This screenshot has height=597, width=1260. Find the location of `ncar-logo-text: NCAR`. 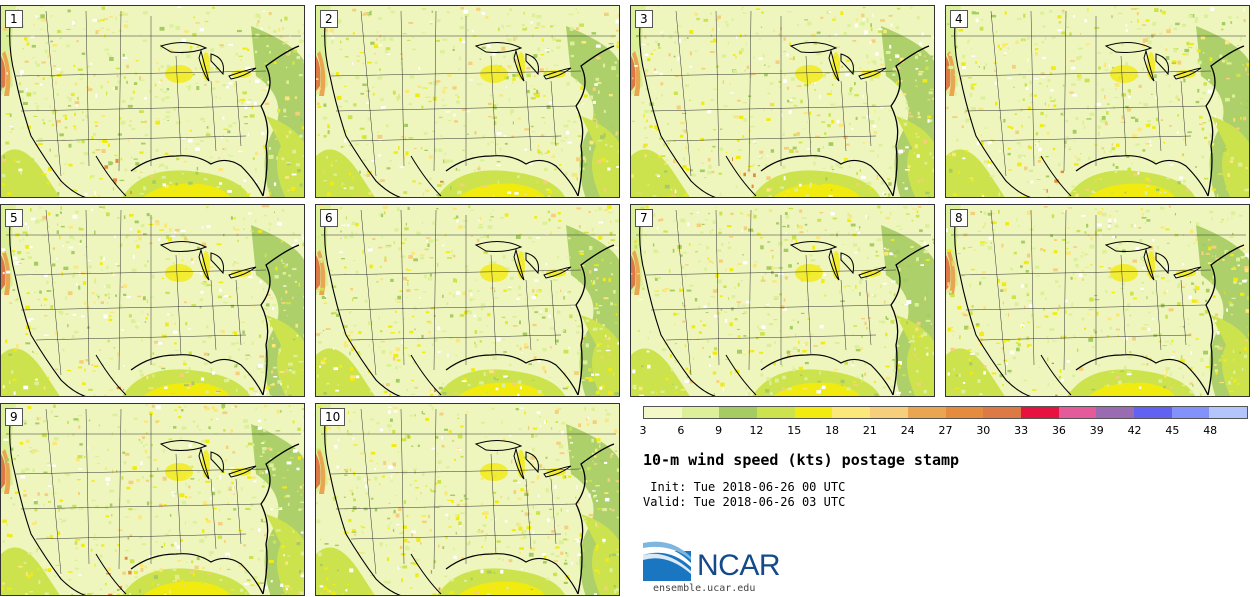

ncar-logo-text: NCAR is located at coordinates (739, 565).